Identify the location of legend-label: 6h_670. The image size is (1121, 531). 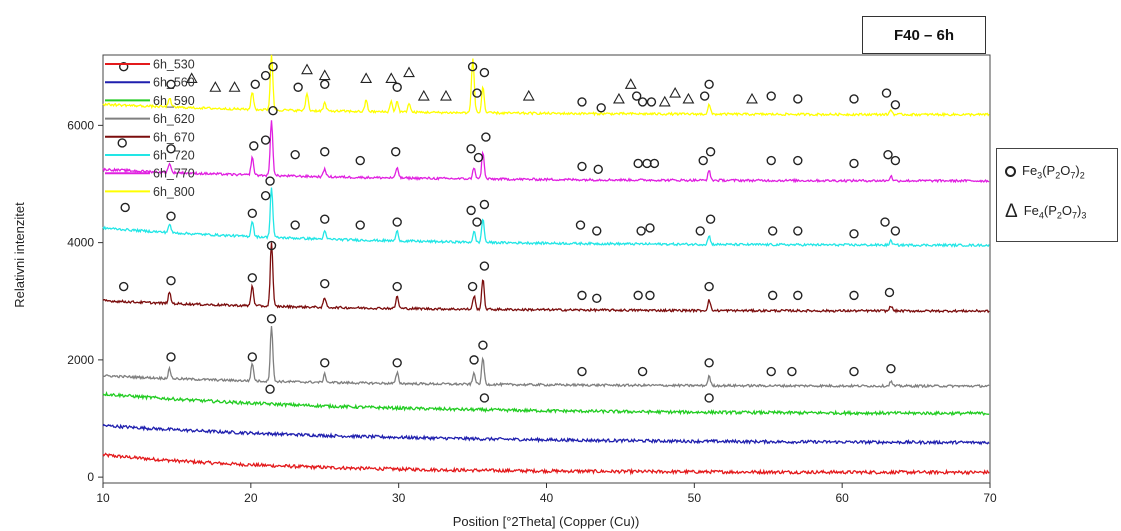
(174, 137).